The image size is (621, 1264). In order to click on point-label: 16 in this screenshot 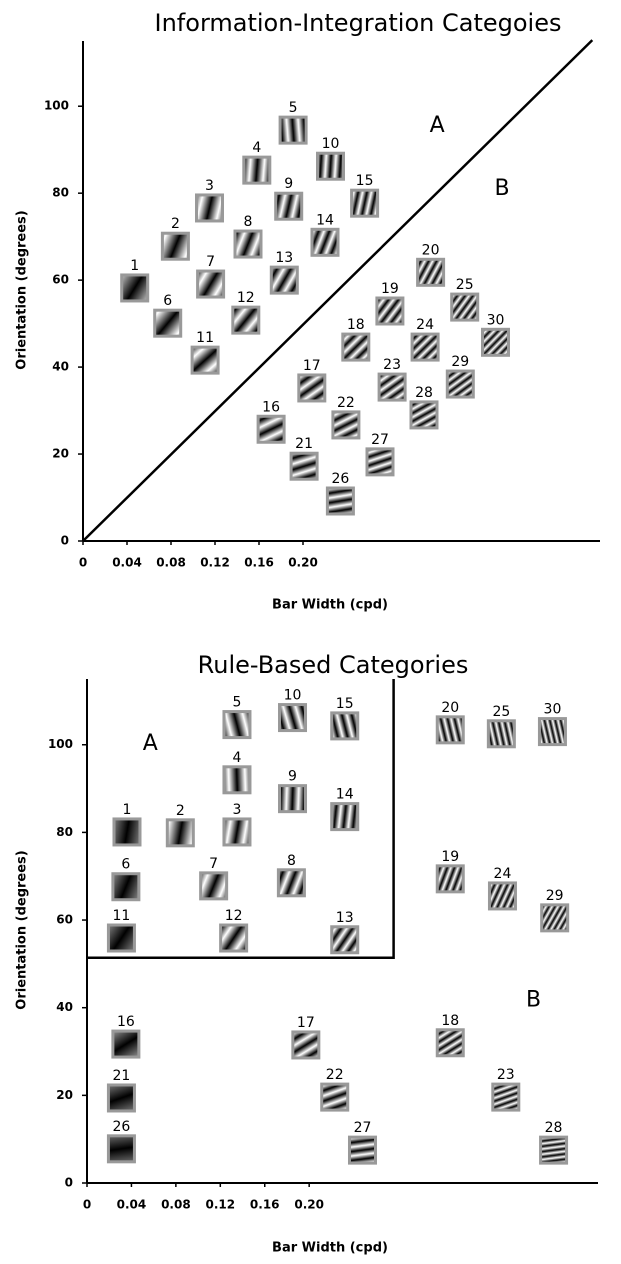, I will do `click(126, 1022)`.